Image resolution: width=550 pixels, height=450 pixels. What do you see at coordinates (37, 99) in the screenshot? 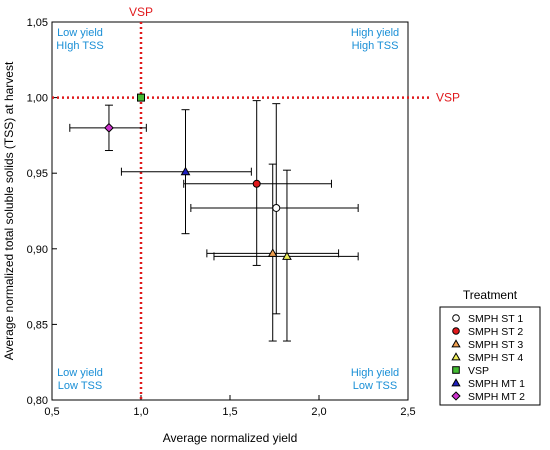
I see `y-tick-label: 1,00` at bounding box center [37, 99].